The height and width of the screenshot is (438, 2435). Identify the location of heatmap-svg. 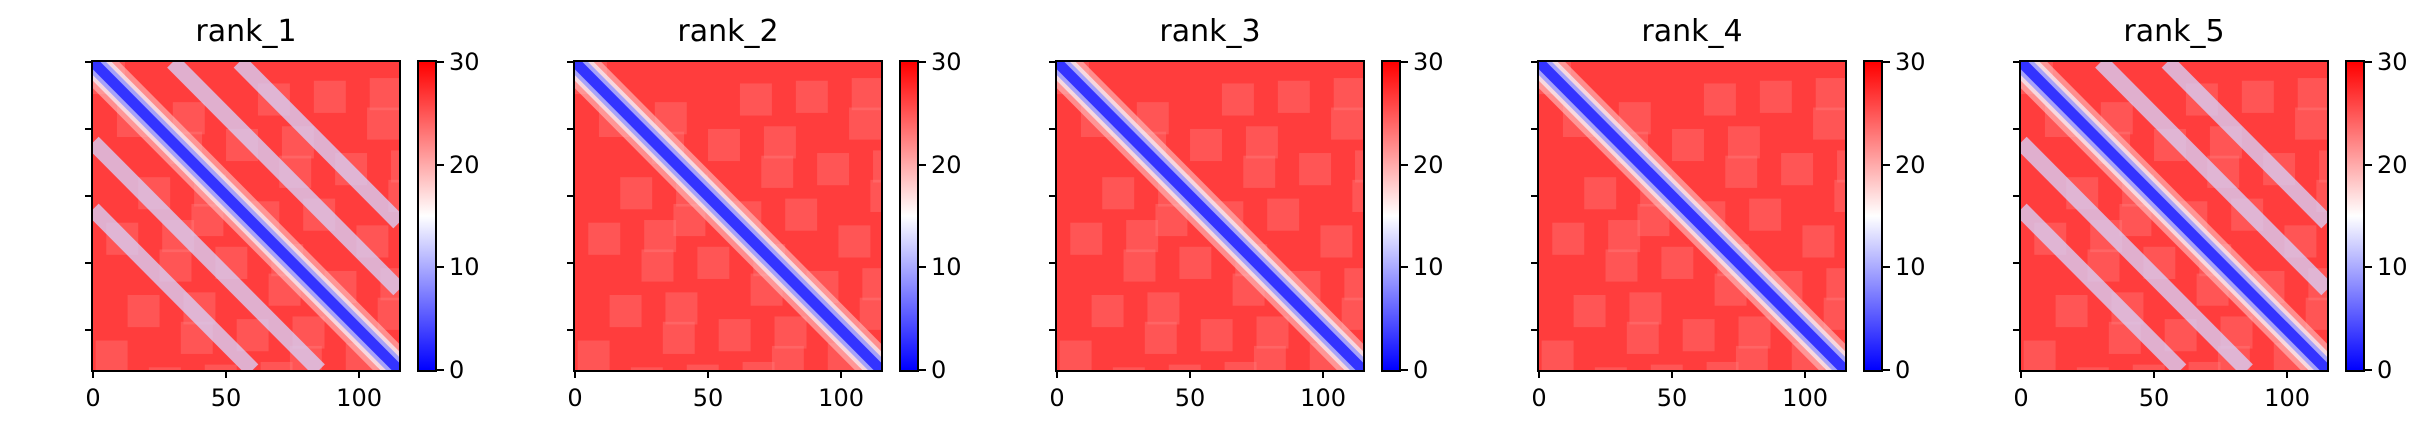
(1210, 216).